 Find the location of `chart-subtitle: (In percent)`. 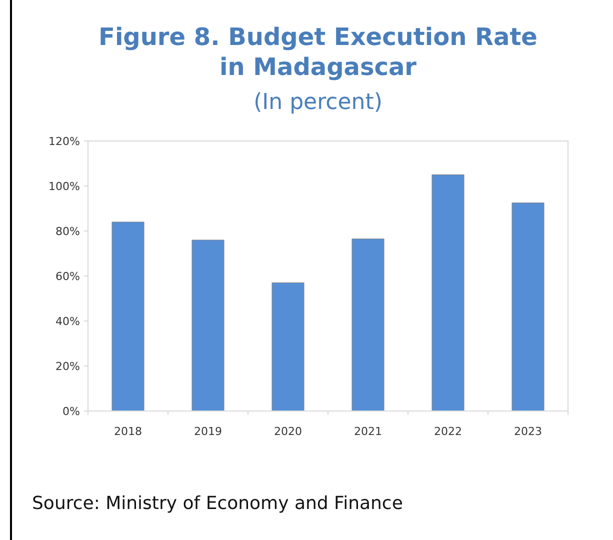

chart-subtitle: (In percent) is located at coordinates (318, 102).